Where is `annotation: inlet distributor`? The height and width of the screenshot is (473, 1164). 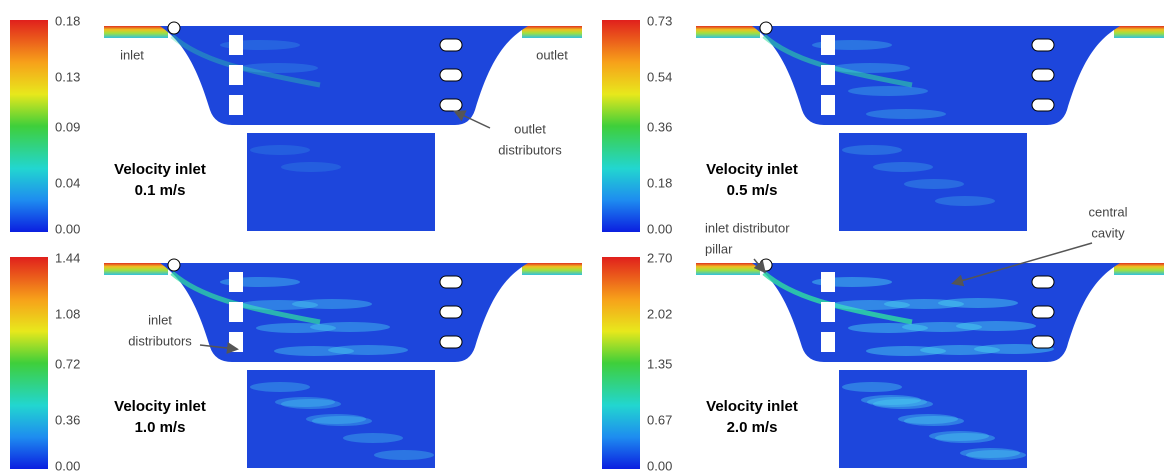 annotation: inlet distributor is located at coordinates (747, 227).